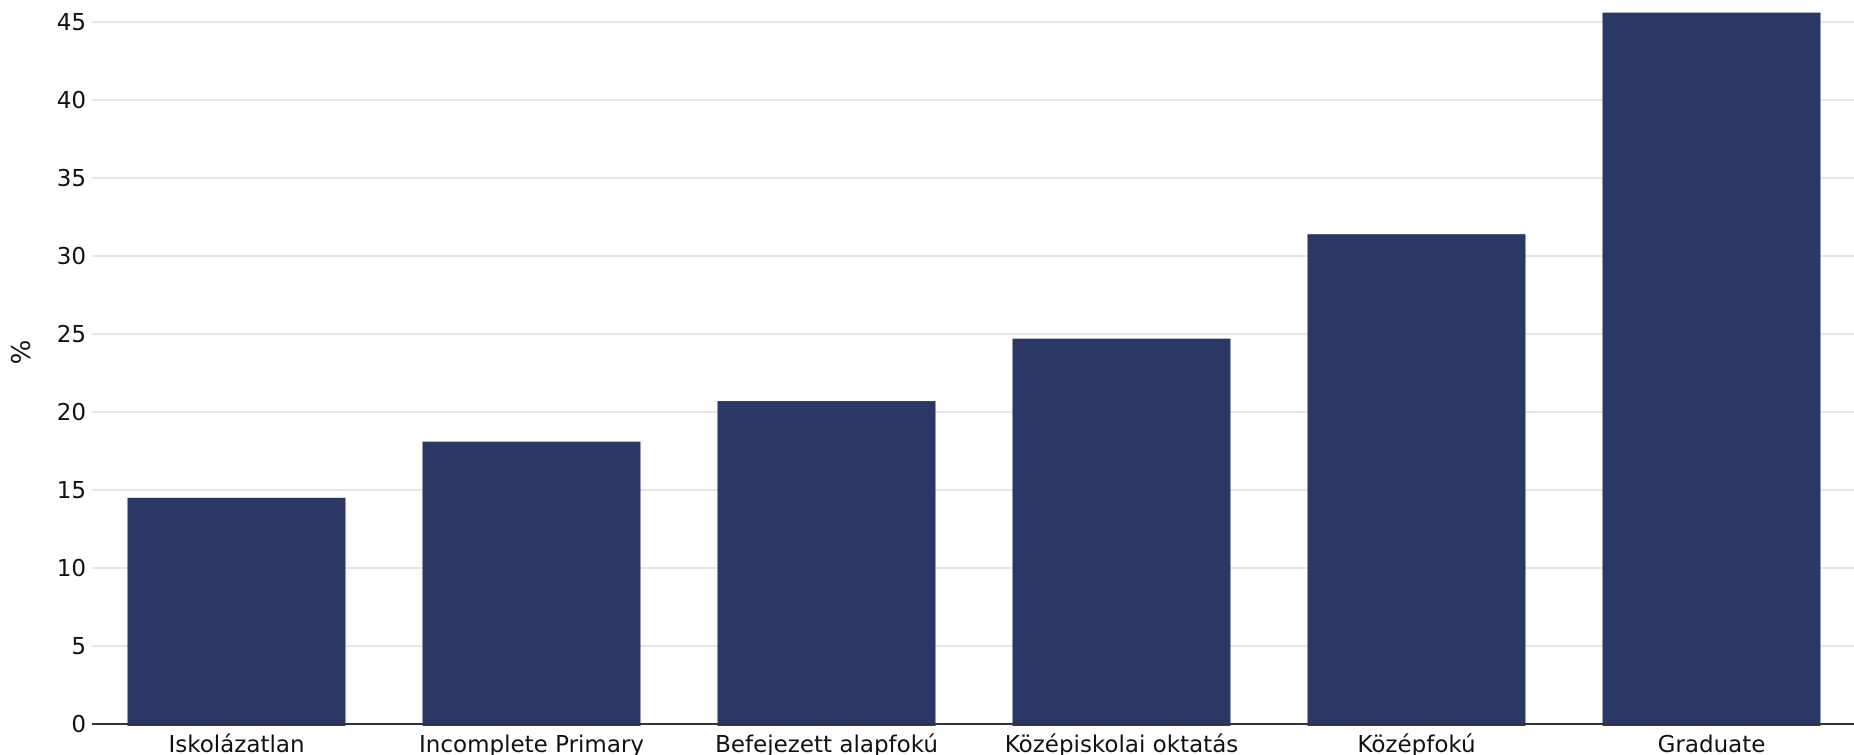 Image resolution: width=1854 pixels, height=755 pixels. I want to click on x-tick-label: Graduate, so click(1712, 743).